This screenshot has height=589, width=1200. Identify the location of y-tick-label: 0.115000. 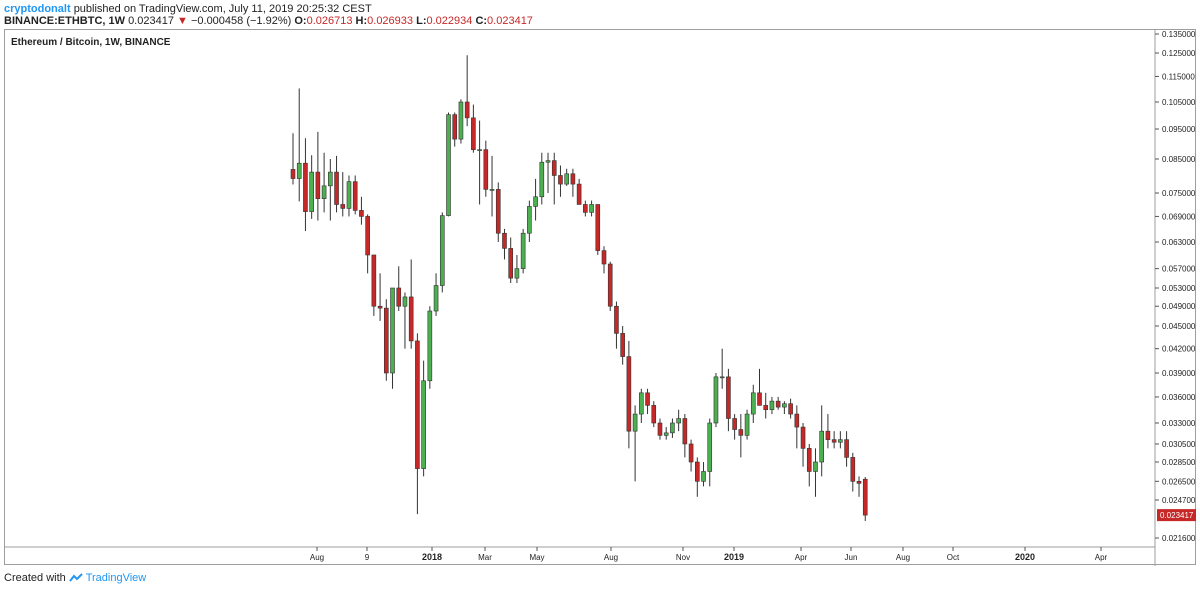
(1178, 76).